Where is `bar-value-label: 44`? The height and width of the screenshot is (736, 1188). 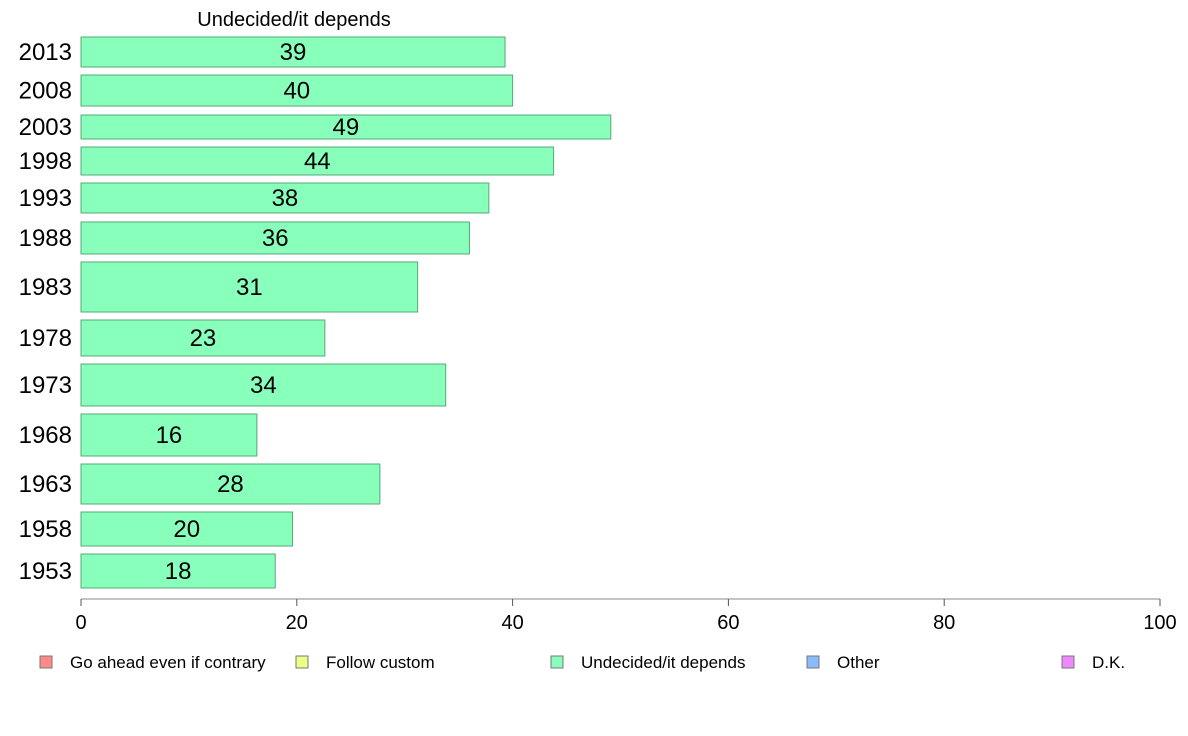 bar-value-label: 44 is located at coordinates (317, 161).